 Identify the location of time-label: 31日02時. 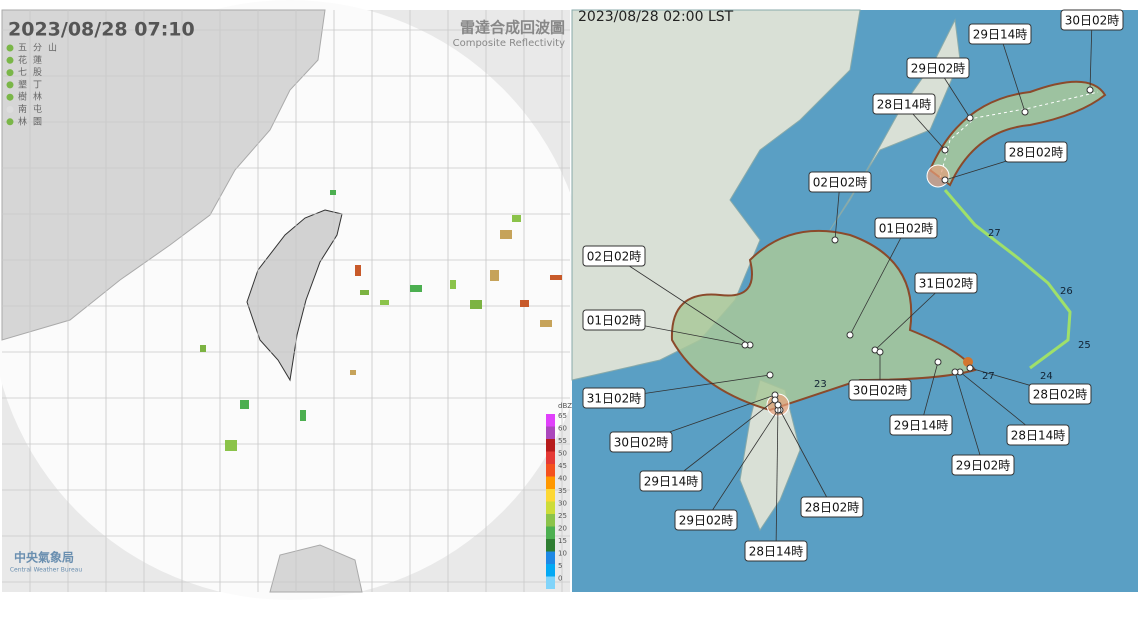
(946, 284).